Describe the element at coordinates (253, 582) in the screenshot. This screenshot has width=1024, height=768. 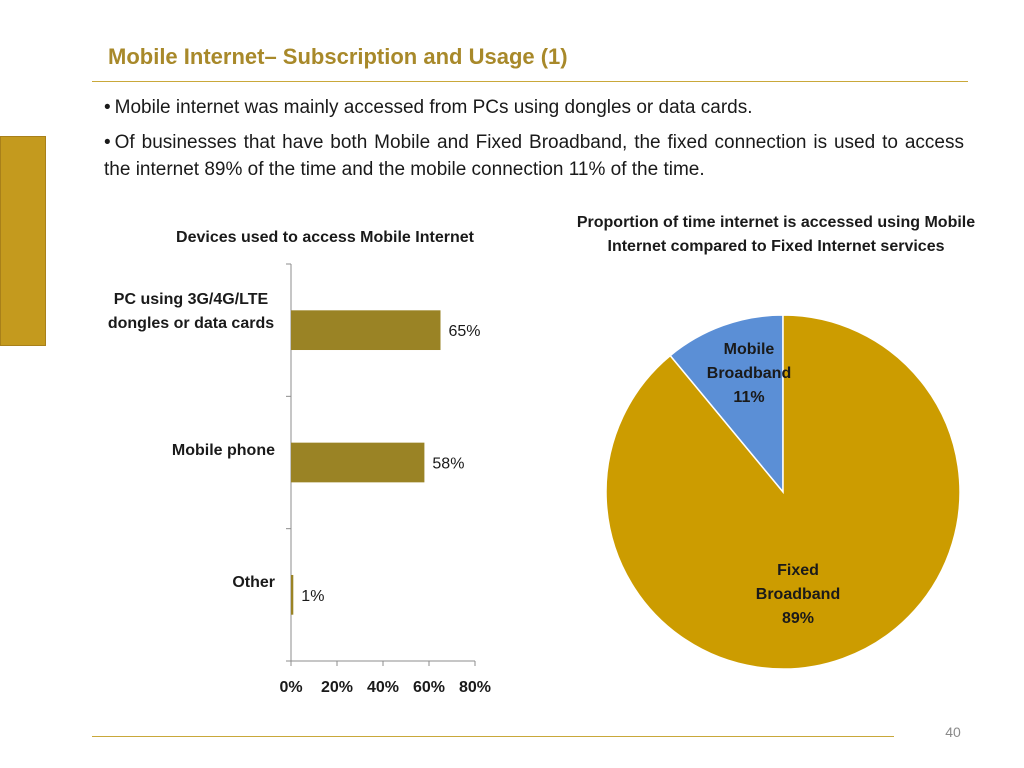
I see `bar-category-label: Other` at that location.